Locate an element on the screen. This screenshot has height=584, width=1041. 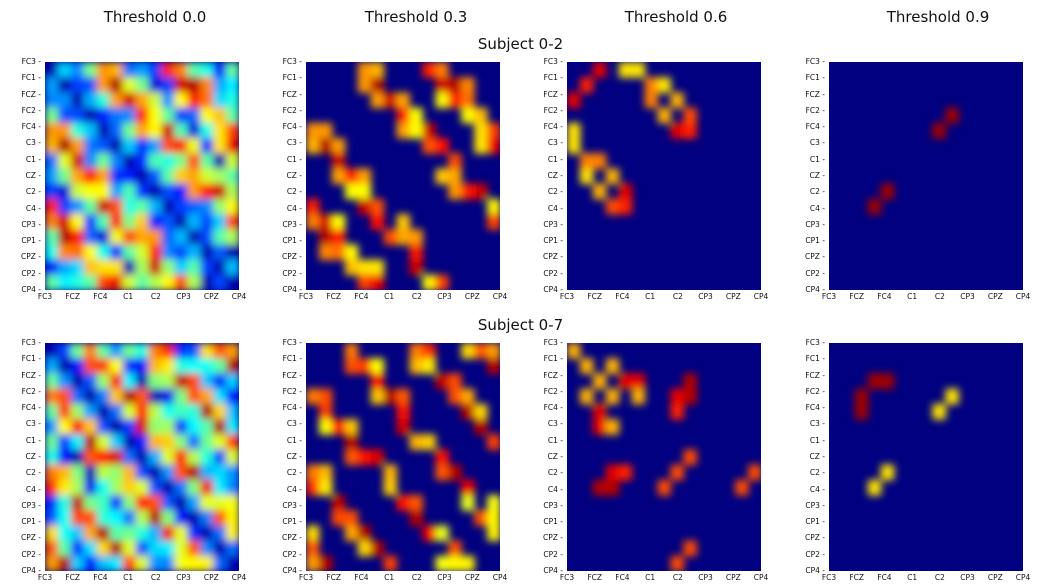
x-tick-label: CP4 is located at coordinates (500, 577).